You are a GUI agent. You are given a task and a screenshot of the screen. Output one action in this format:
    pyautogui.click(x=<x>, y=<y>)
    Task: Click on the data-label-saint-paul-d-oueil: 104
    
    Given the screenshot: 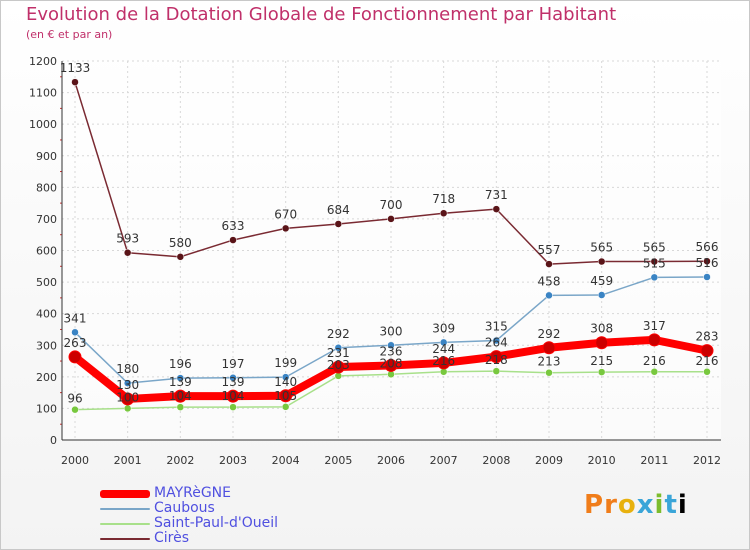 What is the action you would take?
    pyautogui.click(x=180, y=396)
    